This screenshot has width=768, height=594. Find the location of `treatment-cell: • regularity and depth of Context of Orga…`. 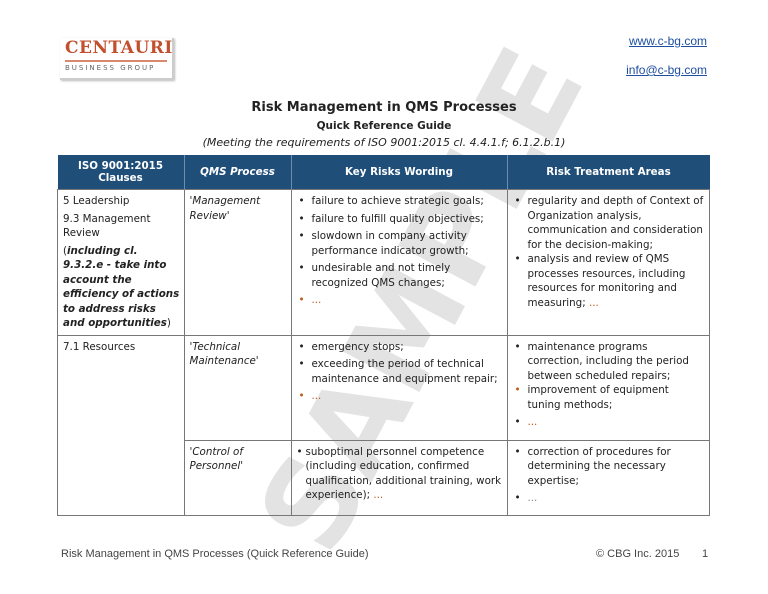

treatment-cell: • regularity and depth of Context of Orga… is located at coordinates (608, 262).